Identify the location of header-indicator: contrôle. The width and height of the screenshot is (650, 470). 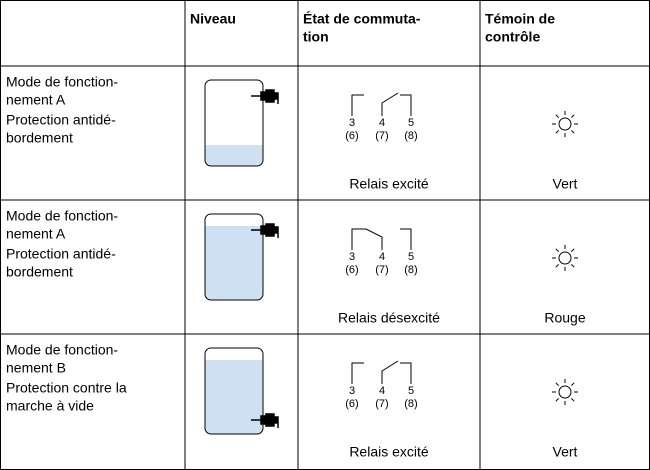
(512, 37).